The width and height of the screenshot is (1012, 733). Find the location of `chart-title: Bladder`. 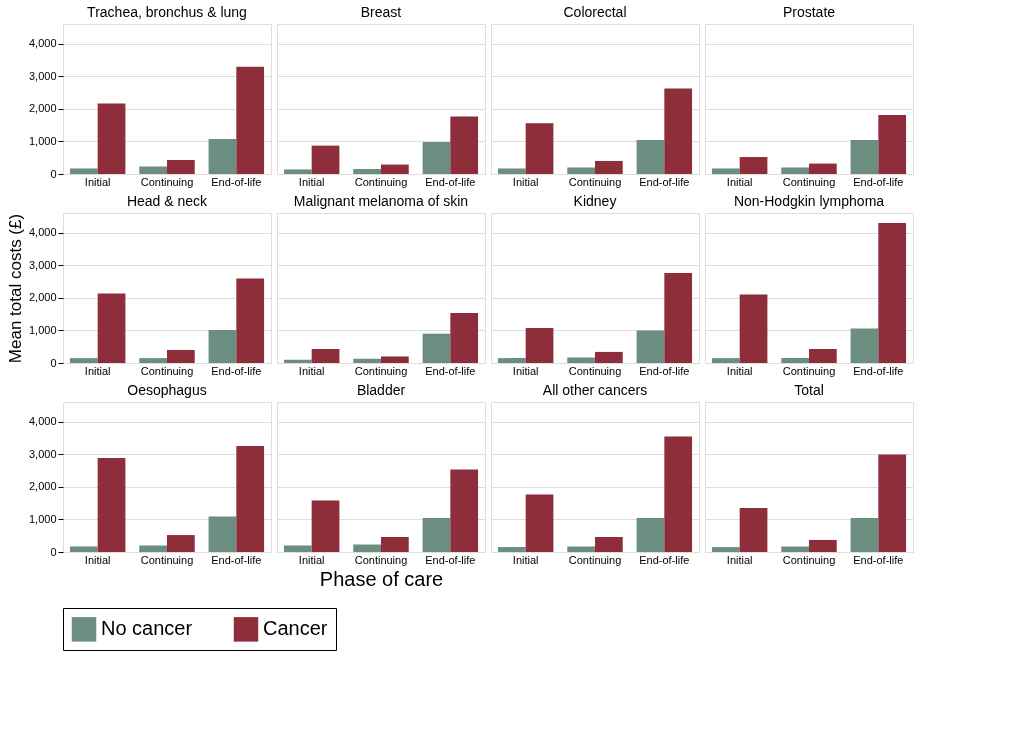

chart-title: Bladder is located at coordinates (381, 390).